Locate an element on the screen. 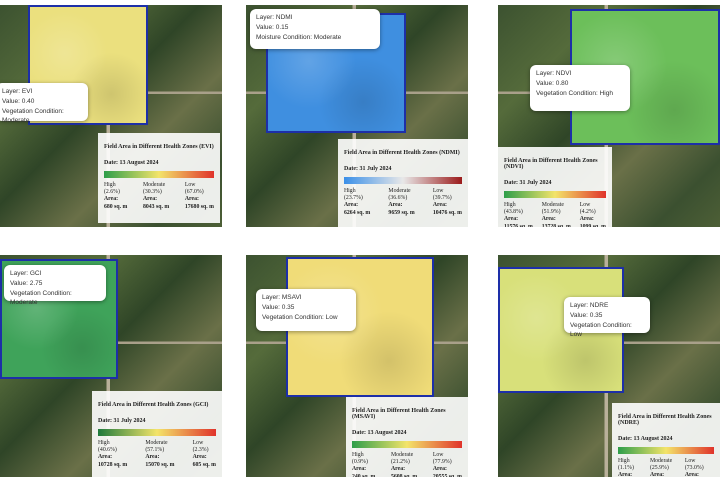  zone-percent: (36.6%) is located at coordinates (398, 198).